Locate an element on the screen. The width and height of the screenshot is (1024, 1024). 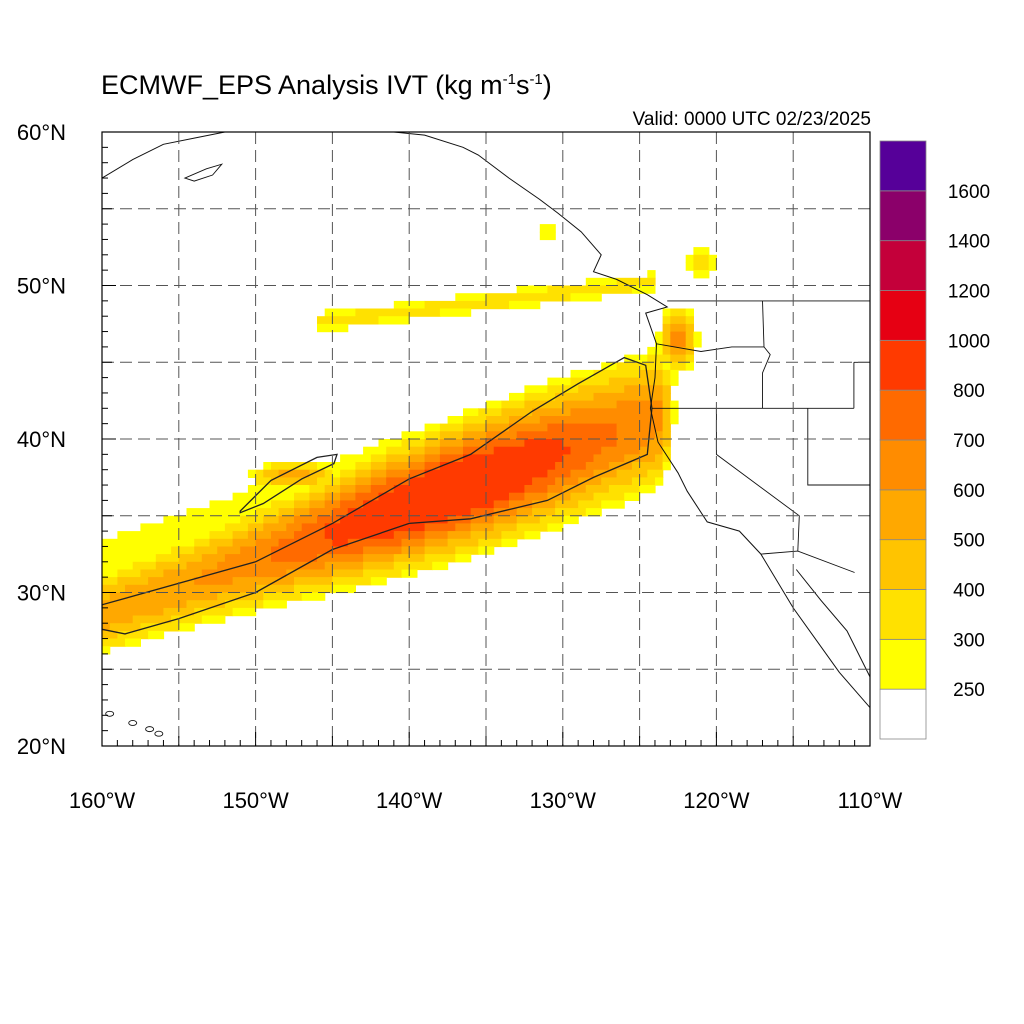
gulf-of-california-coast is located at coordinates (832, 623).